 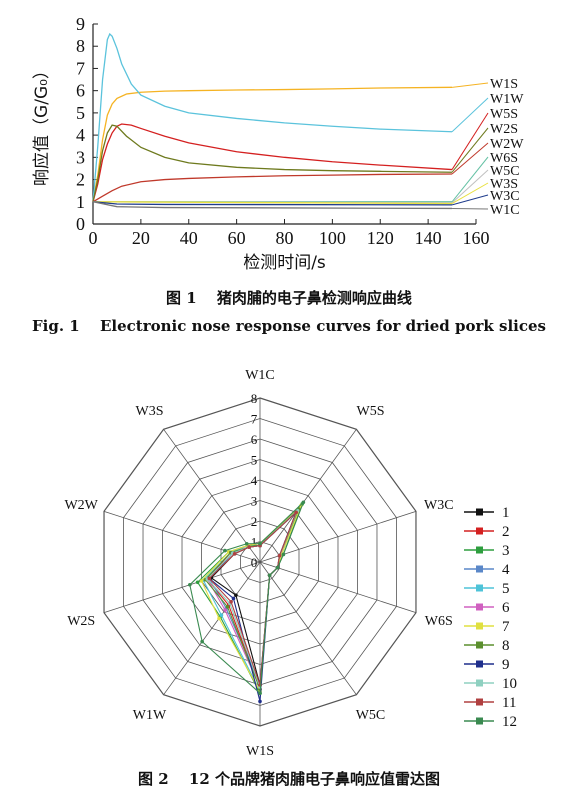 I want to click on series-label: W3C, so click(x=505, y=196).